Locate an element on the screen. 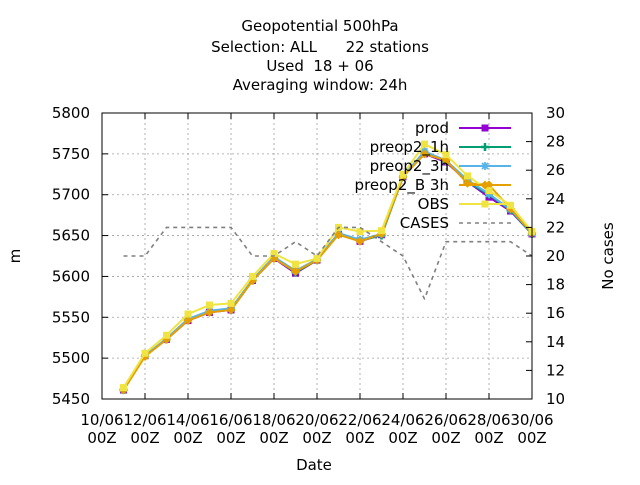 The width and height of the screenshot is (640, 485). y2-tick-label: 14 is located at coordinates (555, 342).